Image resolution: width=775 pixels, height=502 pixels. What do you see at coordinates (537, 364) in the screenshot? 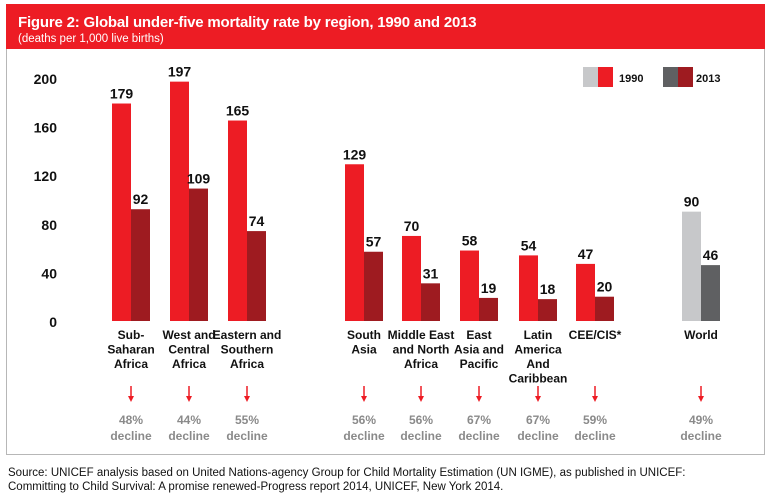
I see `category-label: And` at bounding box center [537, 364].